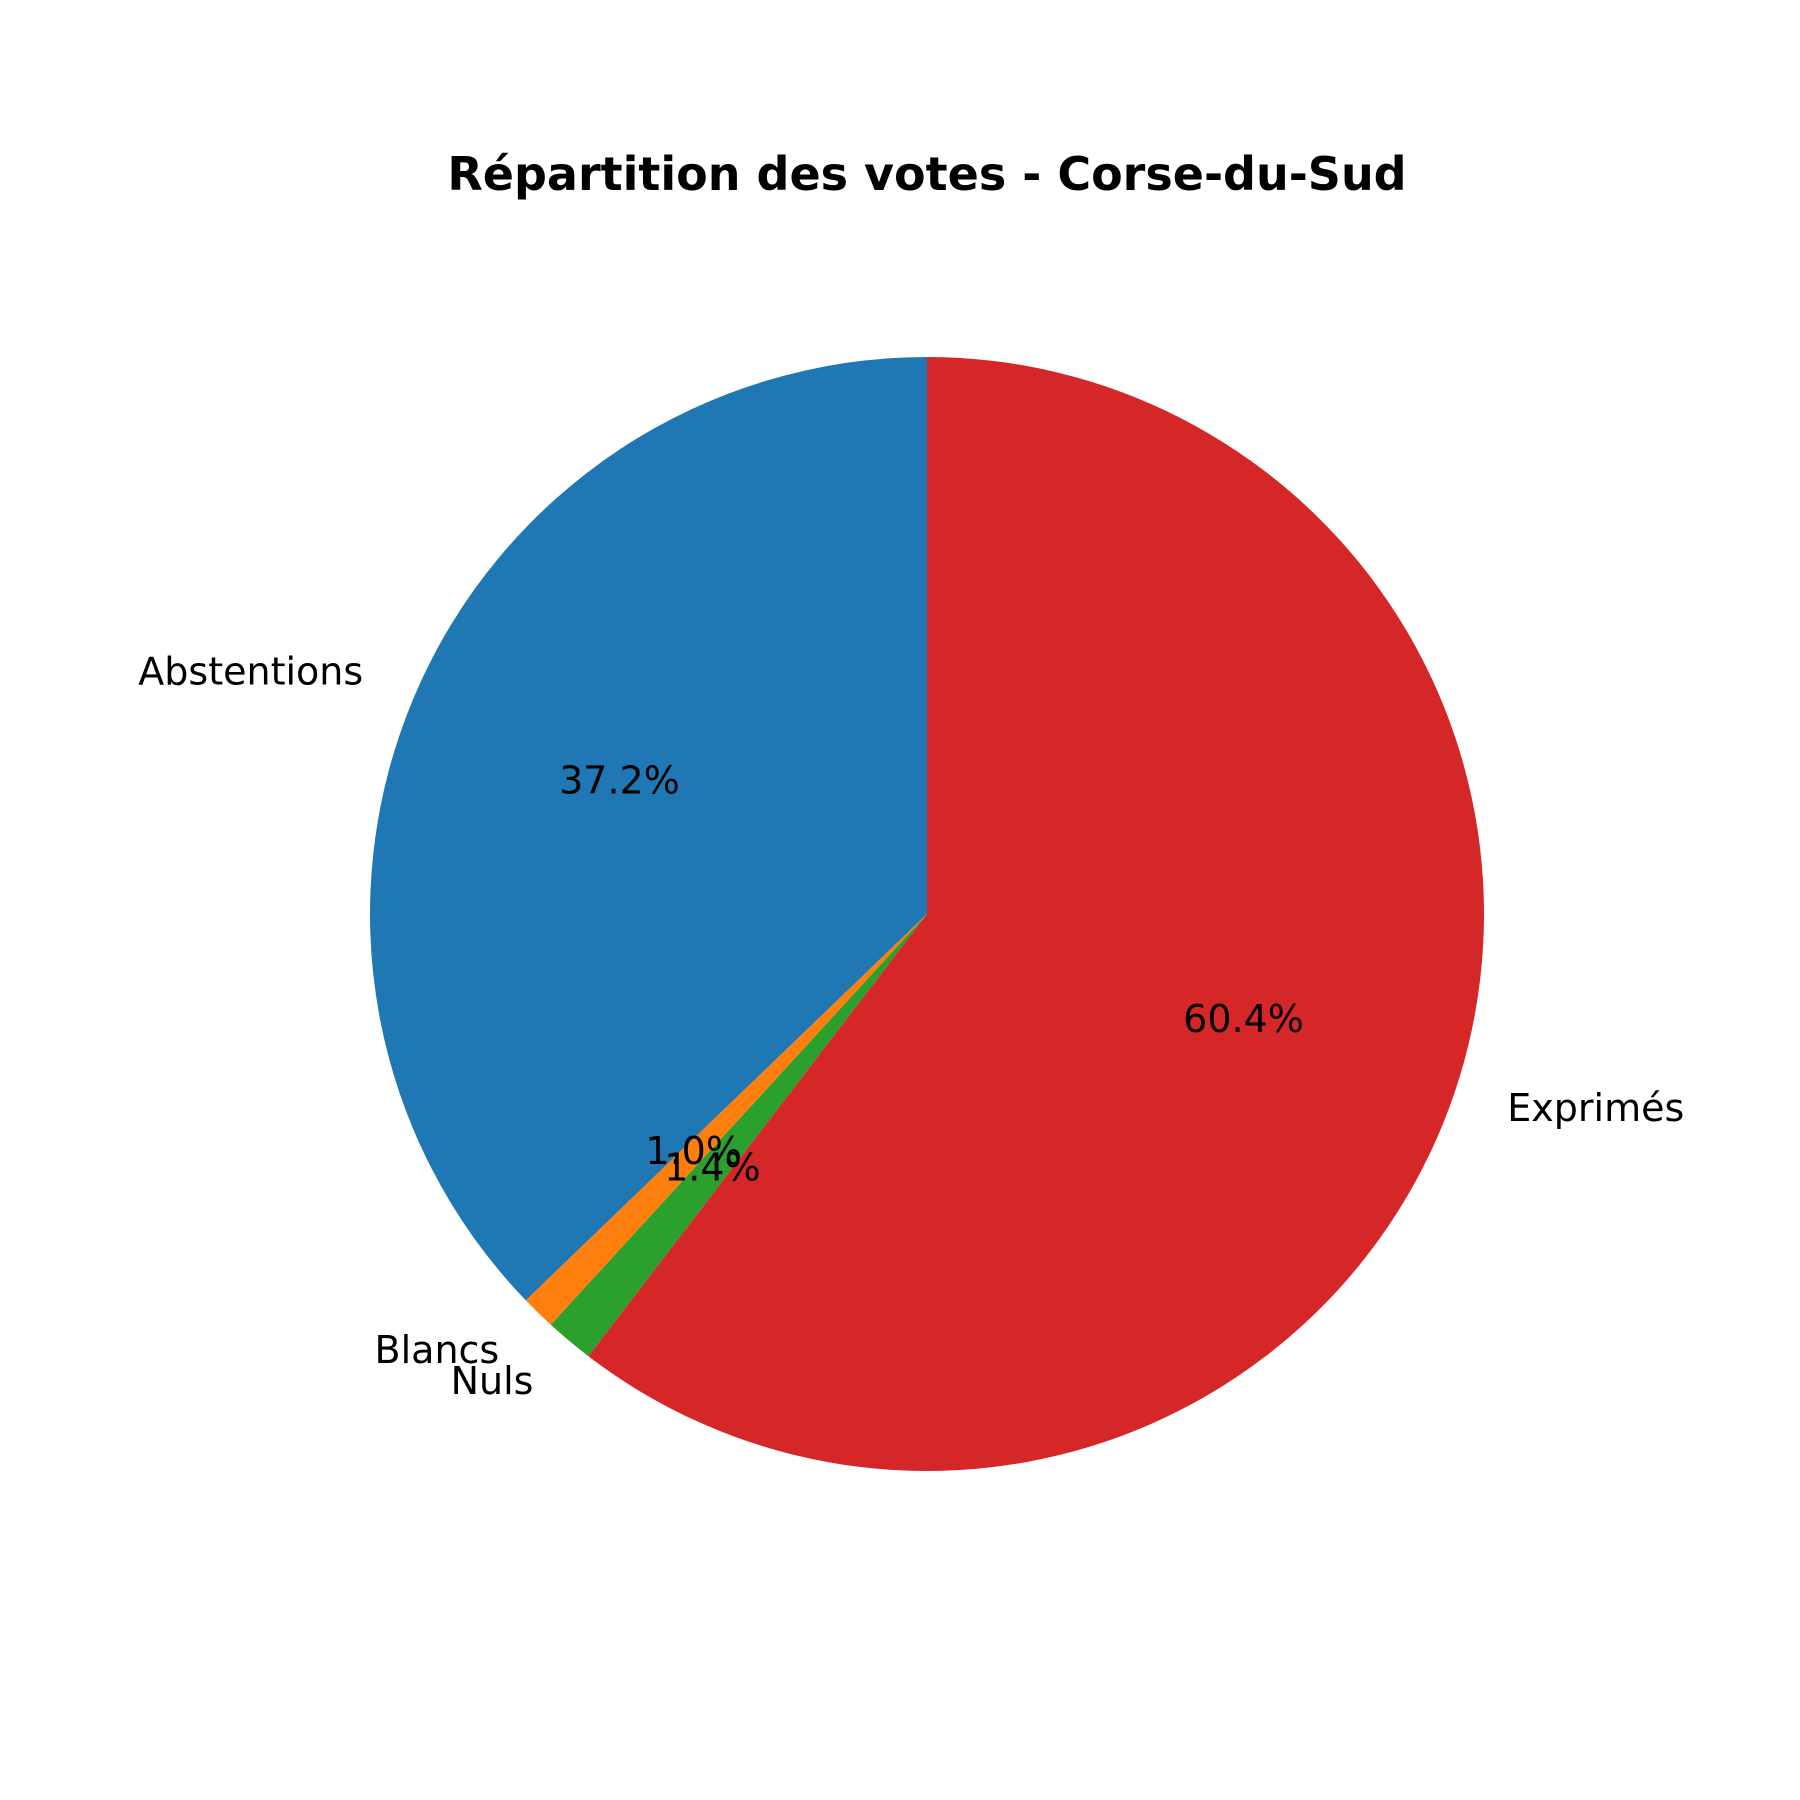 The image size is (1800, 1800). Describe the element at coordinates (492, 1381) in the screenshot. I see `pie-label-nuls: Nuls` at that location.